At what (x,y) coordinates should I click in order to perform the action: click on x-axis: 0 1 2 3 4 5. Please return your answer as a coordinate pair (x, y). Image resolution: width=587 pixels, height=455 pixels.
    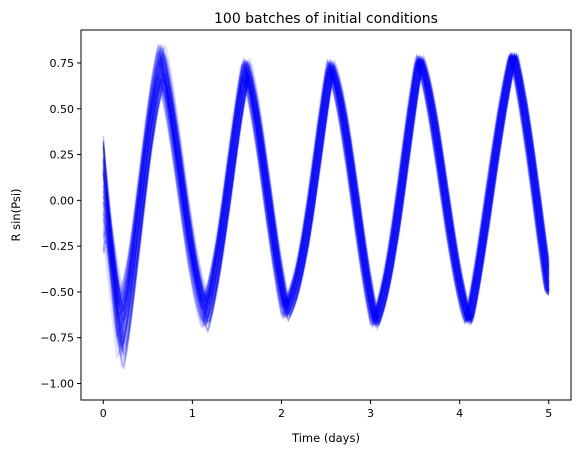
    Looking at the image, I should click on (326, 410).